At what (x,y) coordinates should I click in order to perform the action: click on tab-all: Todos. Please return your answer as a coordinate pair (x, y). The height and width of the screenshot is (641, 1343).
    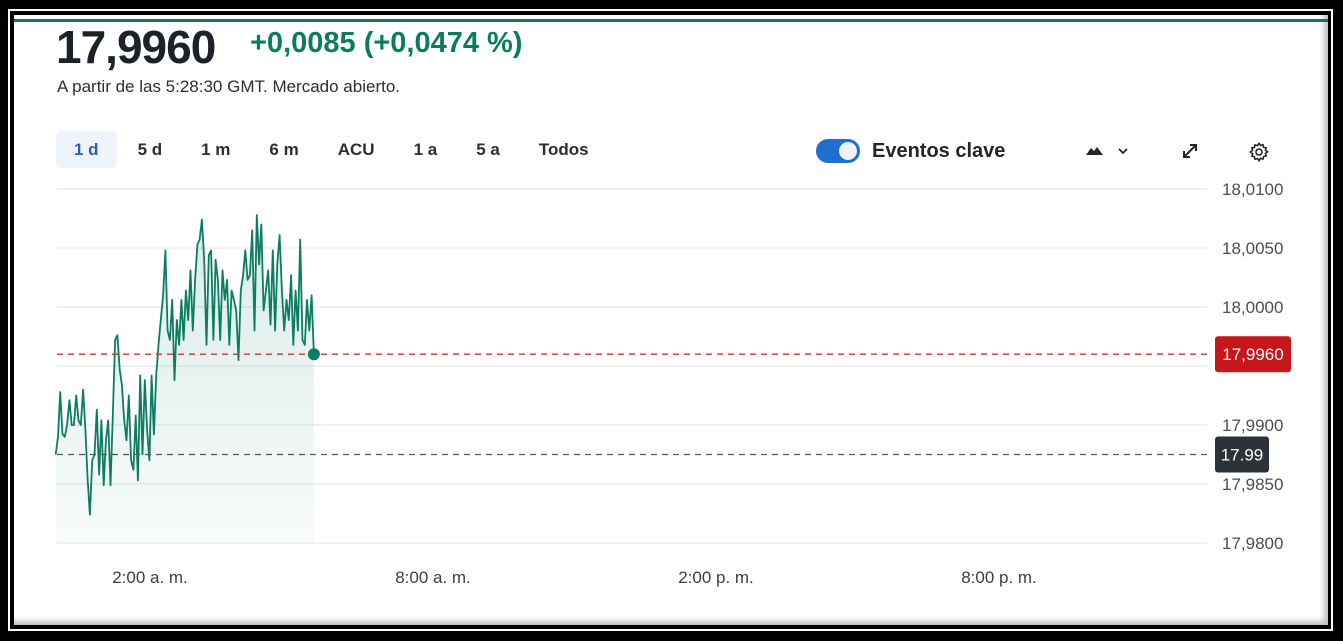
    Looking at the image, I should click on (563, 149).